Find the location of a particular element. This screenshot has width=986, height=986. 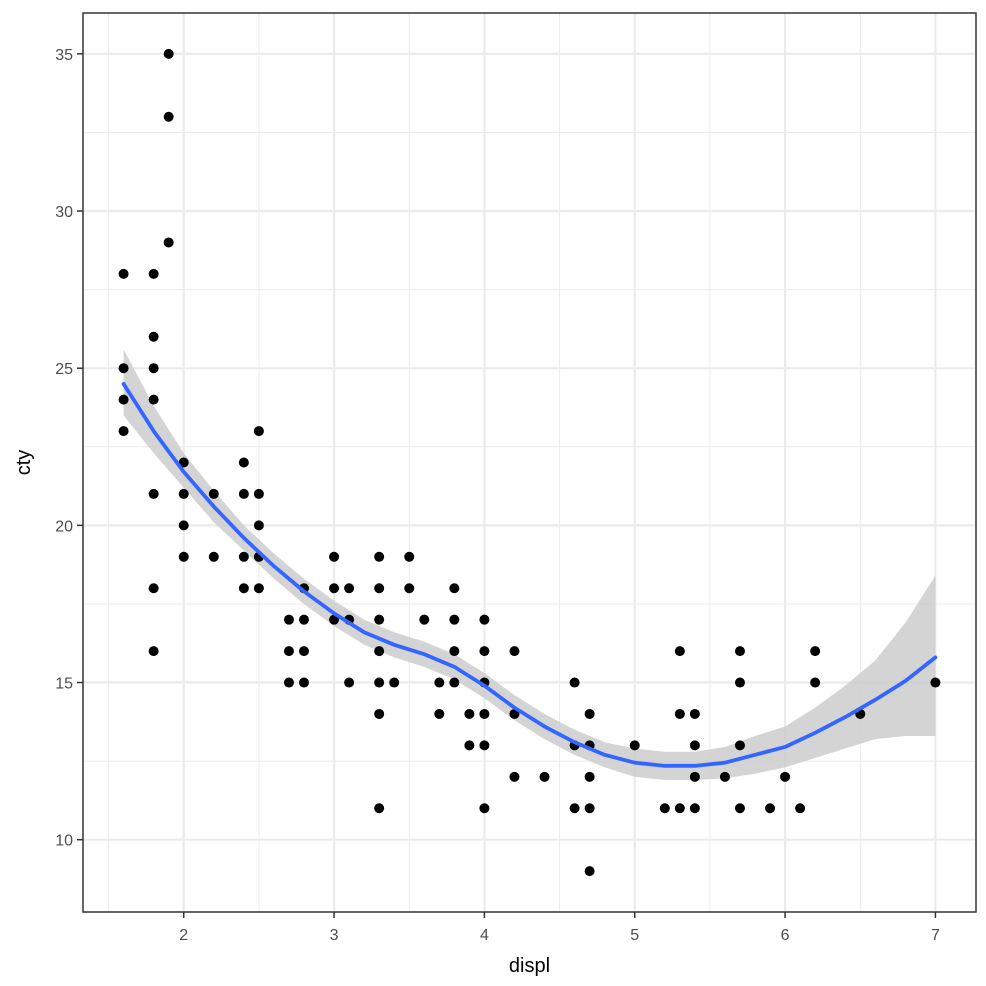

x-tick-label: 4 is located at coordinates (484, 935).